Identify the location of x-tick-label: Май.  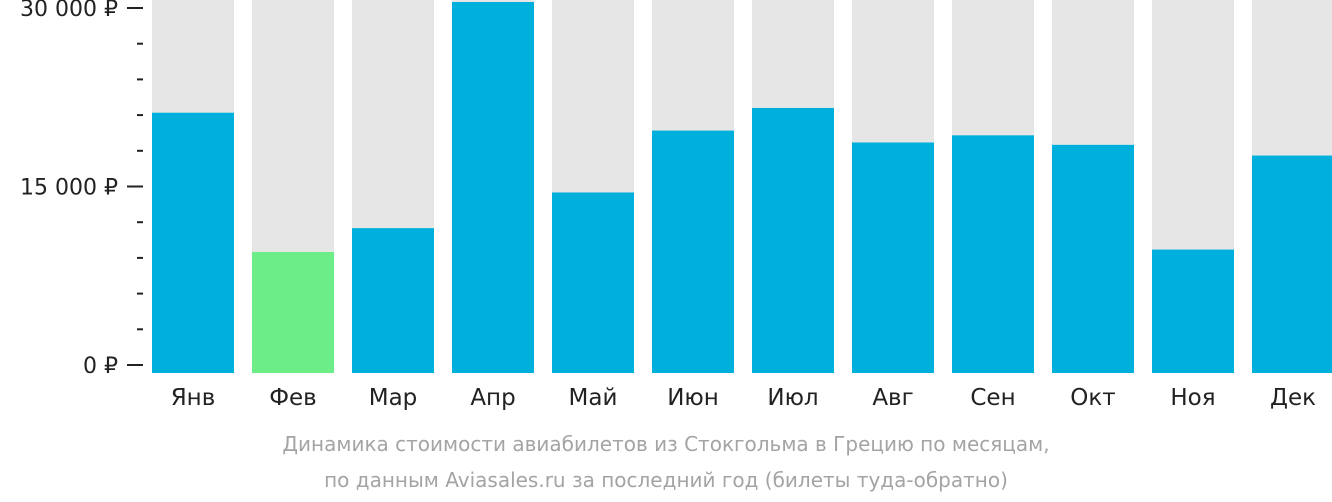
(593, 398).